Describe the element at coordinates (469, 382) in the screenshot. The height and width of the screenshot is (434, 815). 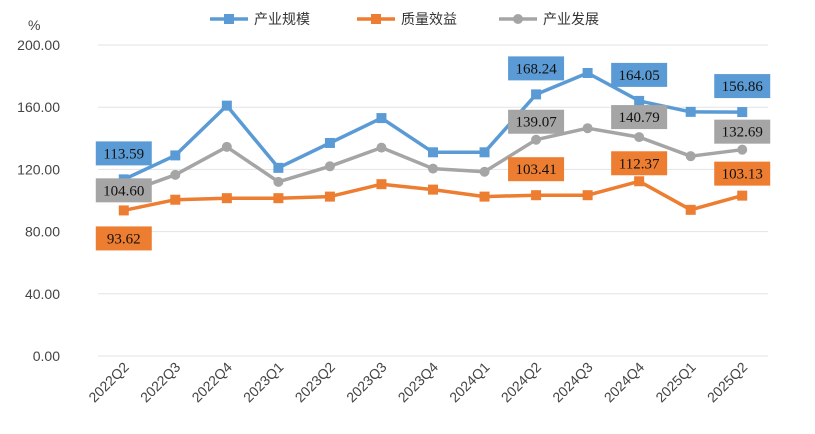
I see `x-tick-label: 2024Q1` at that location.